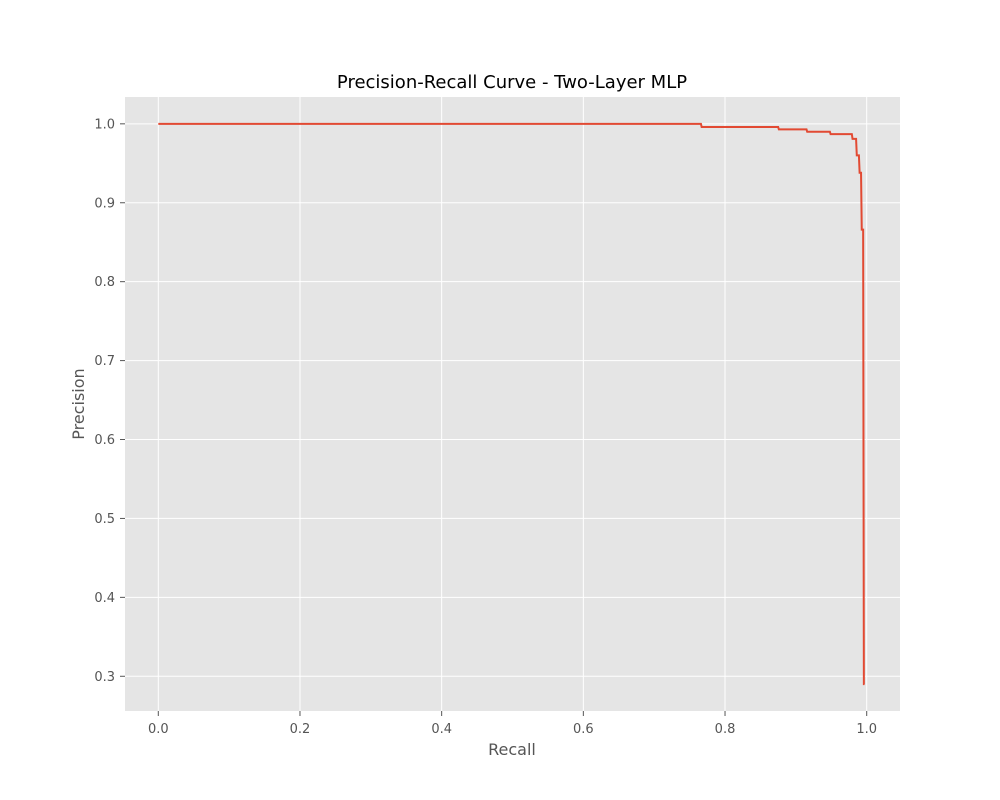 The width and height of the screenshot is (1000, 800). I want to click on x-tick-label: 0.0, so click(158, 729).